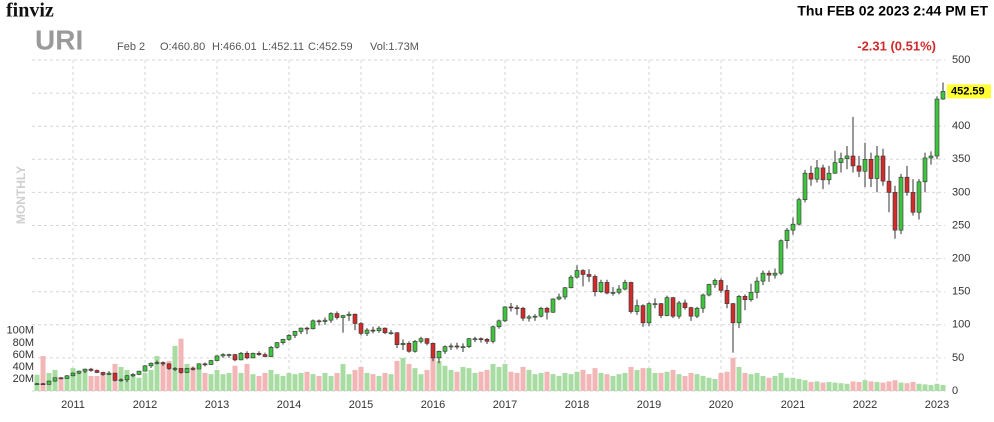 This screenshot has width=994, height=422. What do you see at coordinates (23, 379) in the screenshot?
I see `volume-tick-label: 20M` at bounding box center [23, 379].